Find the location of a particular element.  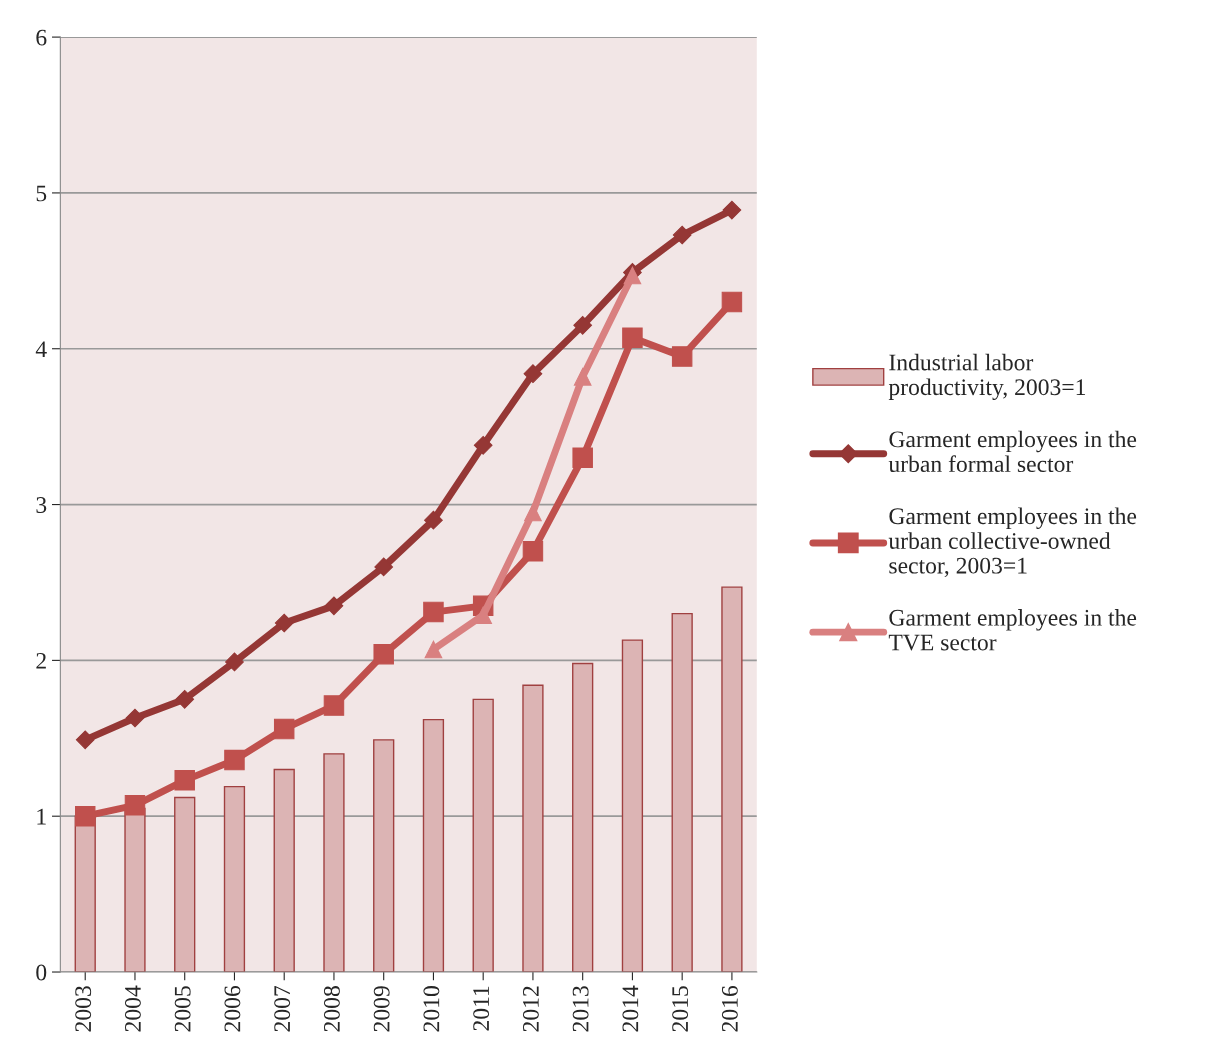

x-tick-label: 2003 is located at coordinates (83, 1009).